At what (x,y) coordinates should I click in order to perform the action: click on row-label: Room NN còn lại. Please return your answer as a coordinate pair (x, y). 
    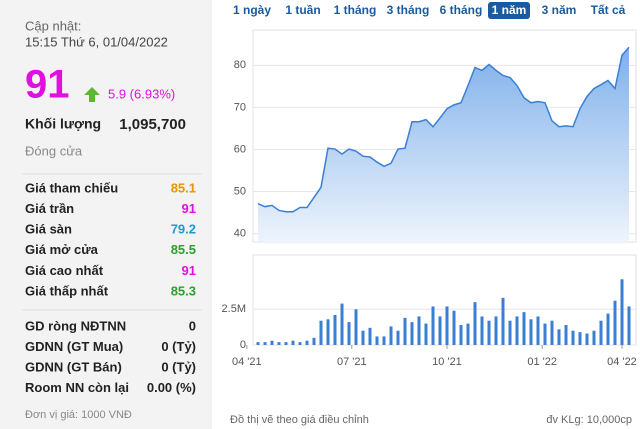
    Looking at the image, I should click on (77, 387).